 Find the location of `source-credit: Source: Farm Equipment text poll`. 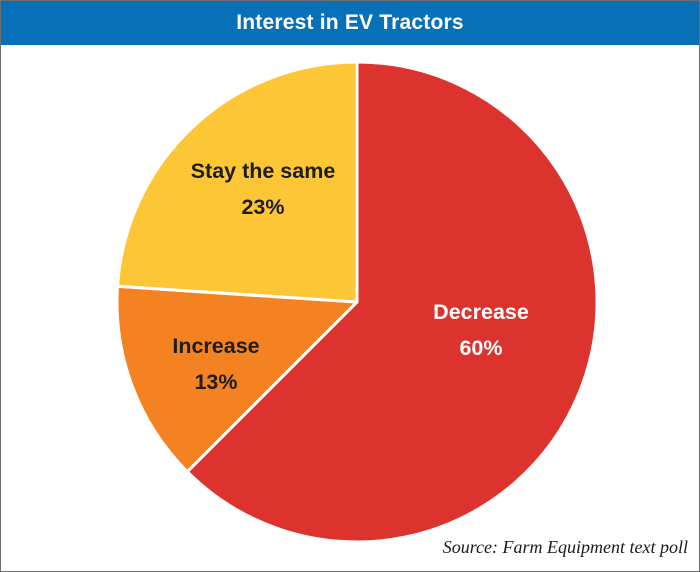

source-credit: Source: Farm Equipment text poll is located at coordinates (565, 547).